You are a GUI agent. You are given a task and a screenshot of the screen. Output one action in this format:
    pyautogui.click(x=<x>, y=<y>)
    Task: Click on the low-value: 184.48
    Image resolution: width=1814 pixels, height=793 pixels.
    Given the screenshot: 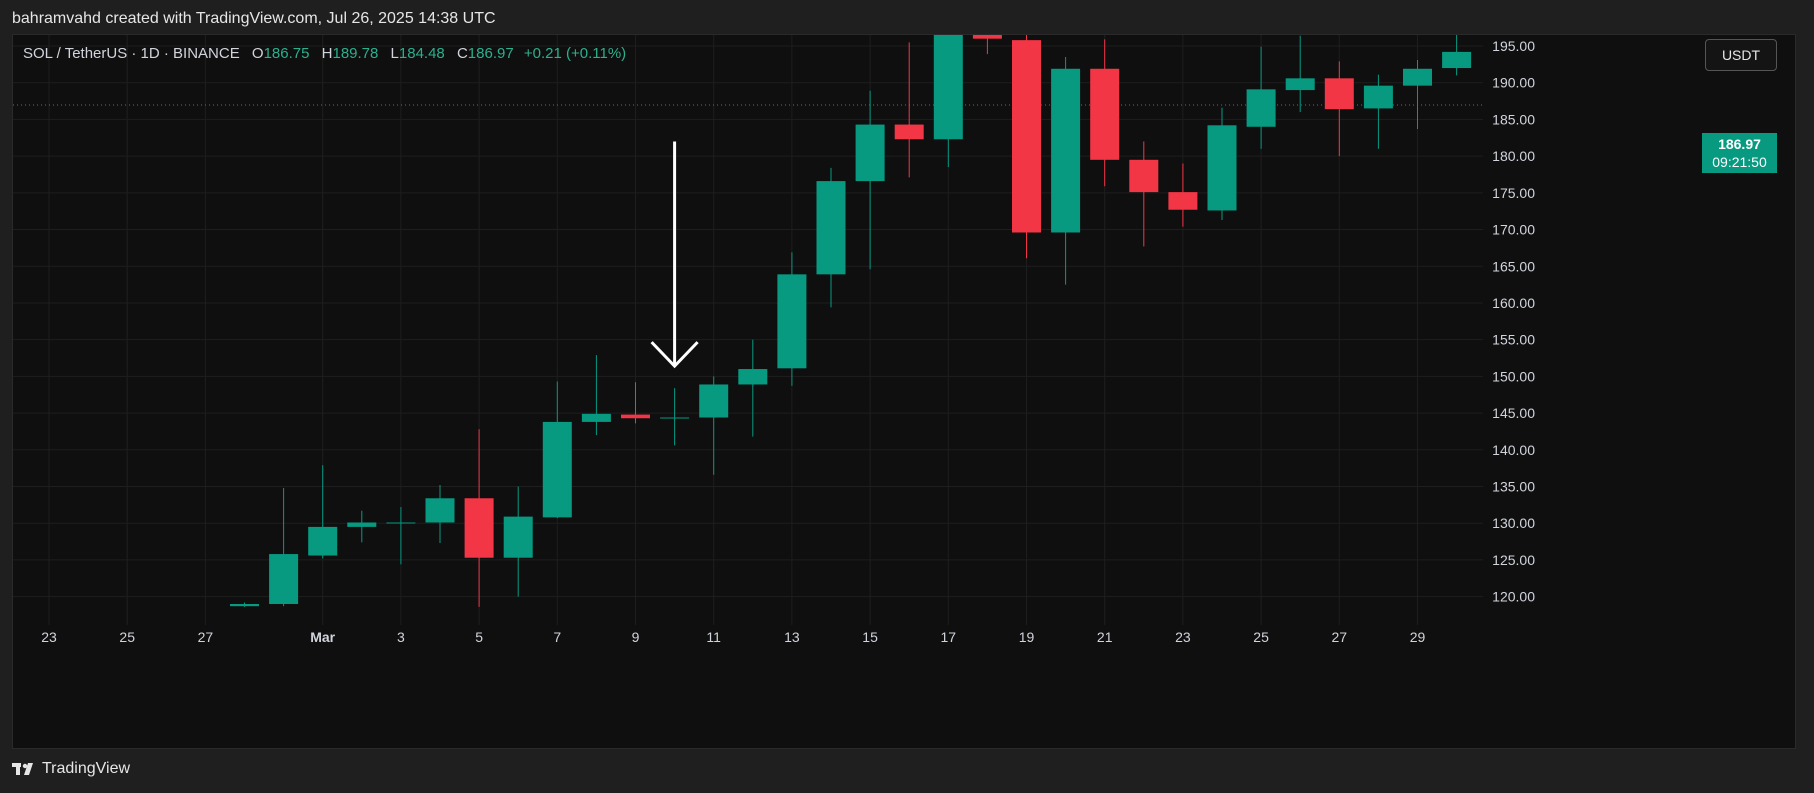 What is the action you would take?
    pyautogui.click(x=421, y=53)
    